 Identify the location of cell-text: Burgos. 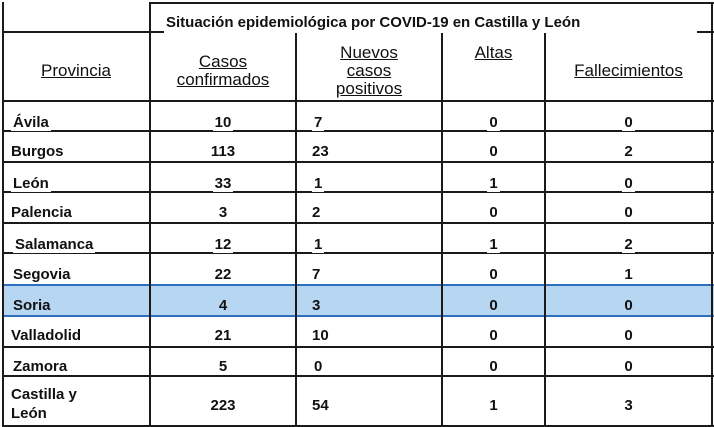
(37, 151).